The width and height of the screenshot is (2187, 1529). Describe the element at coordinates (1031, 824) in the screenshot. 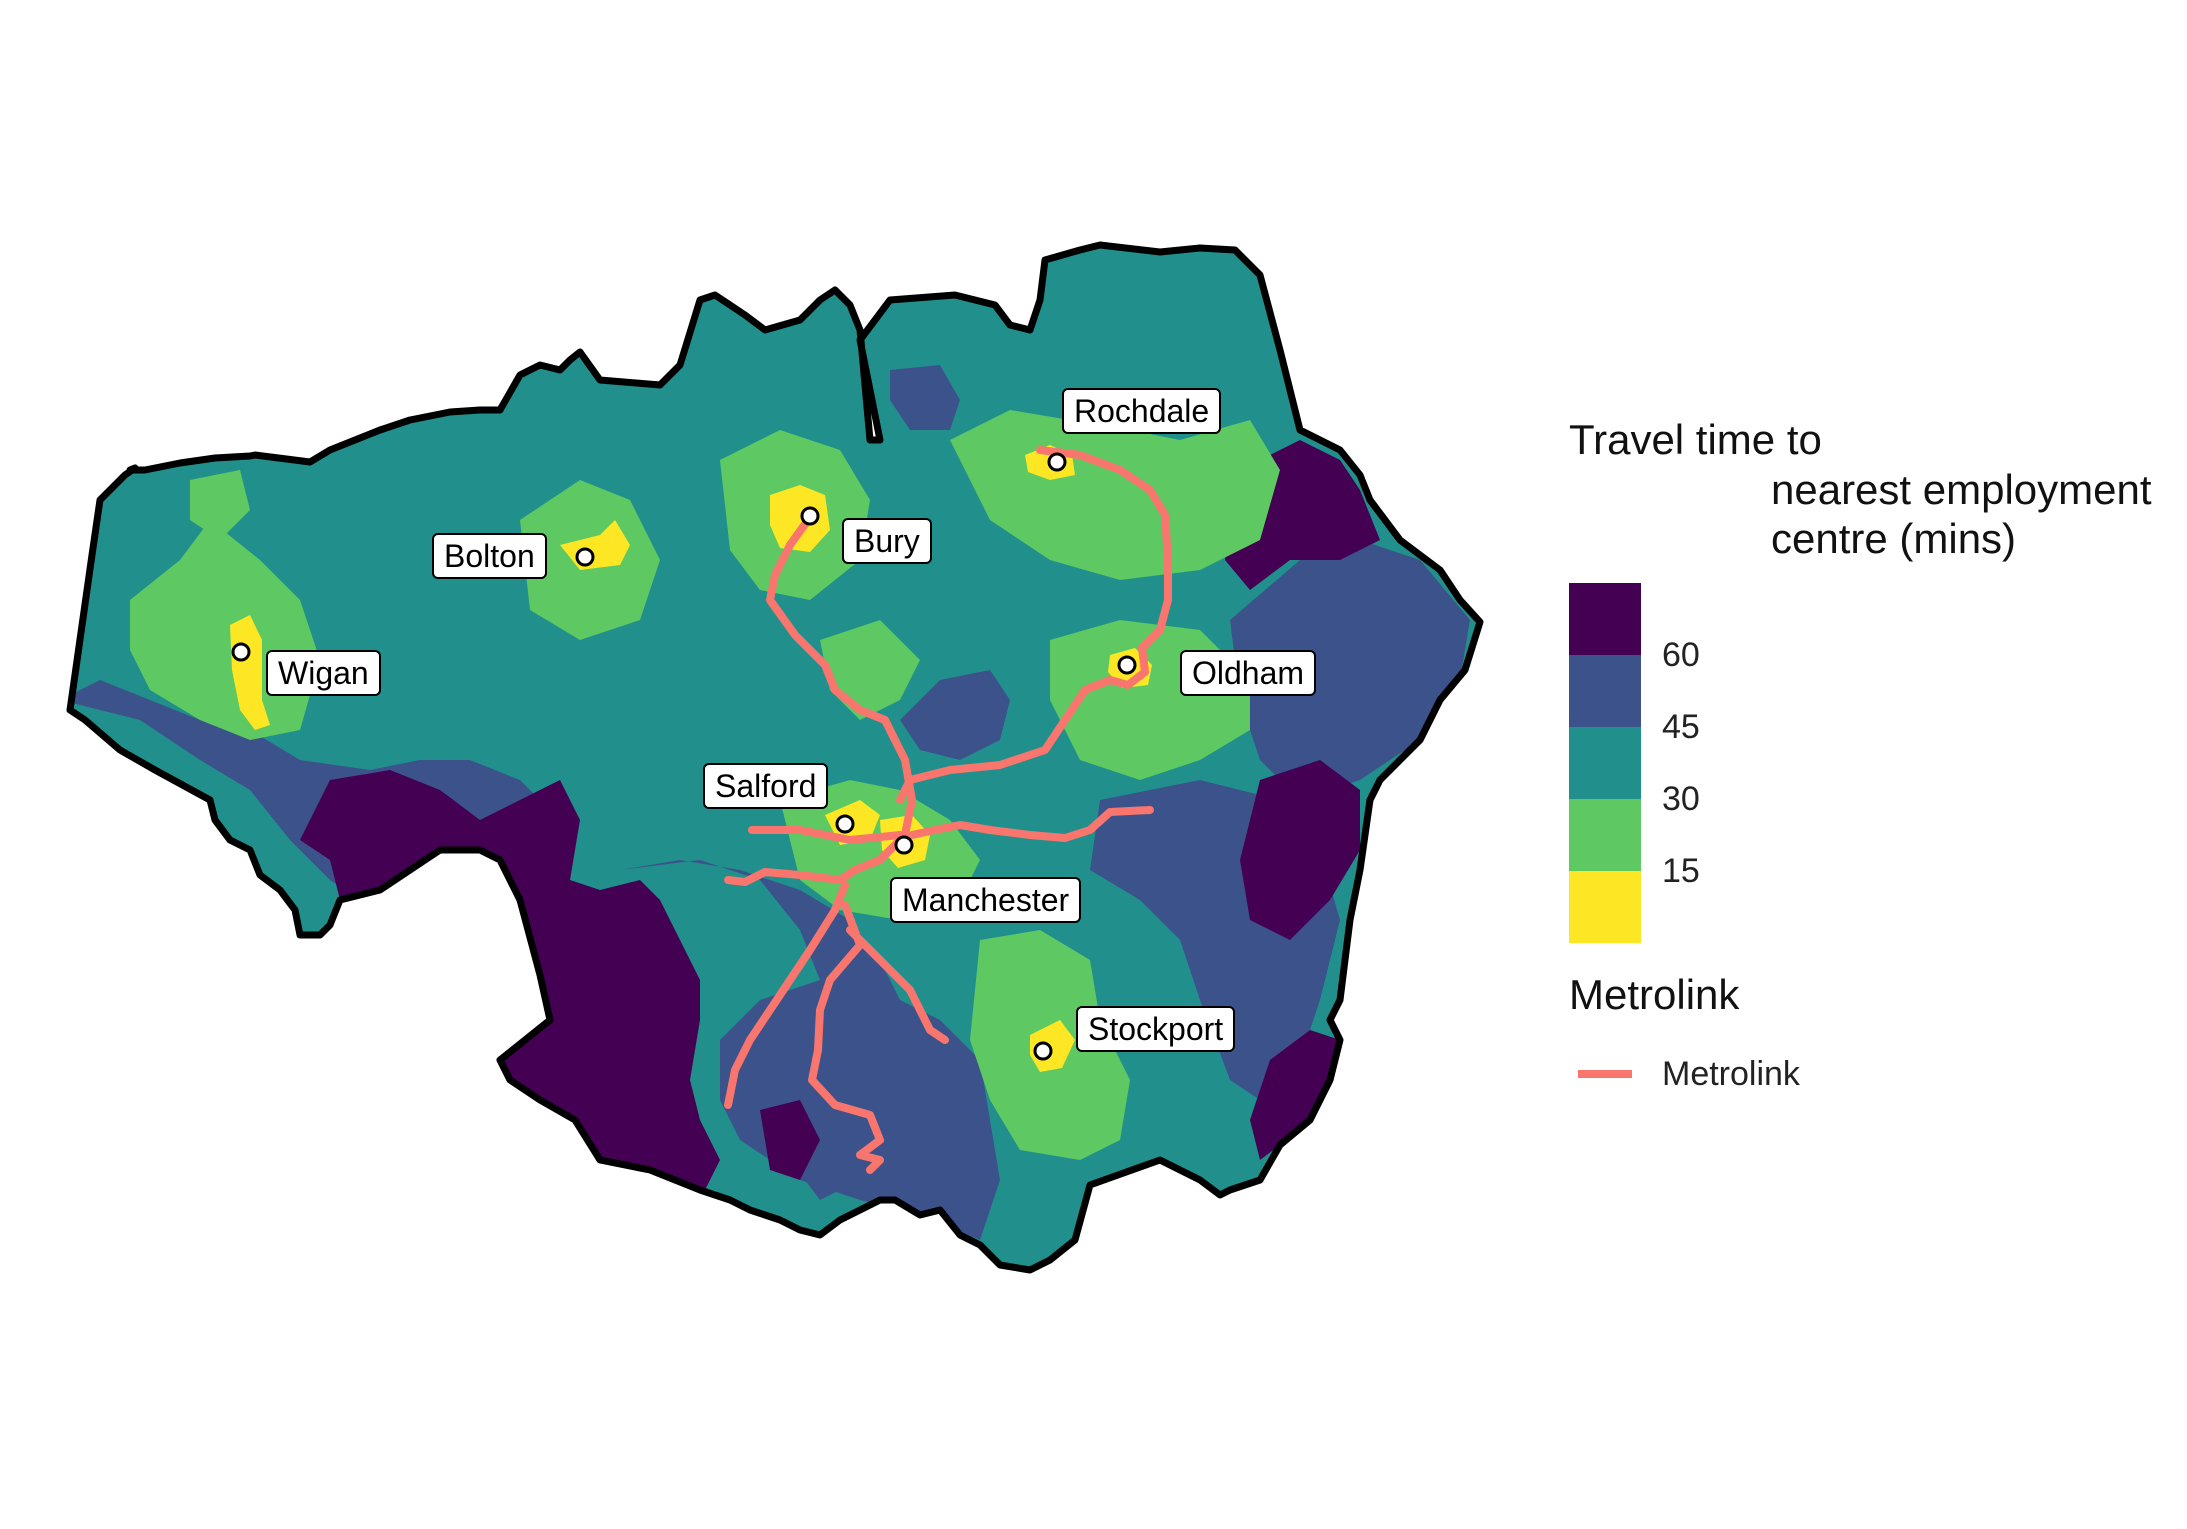

I see `metrolink-line-ashton` at that location.